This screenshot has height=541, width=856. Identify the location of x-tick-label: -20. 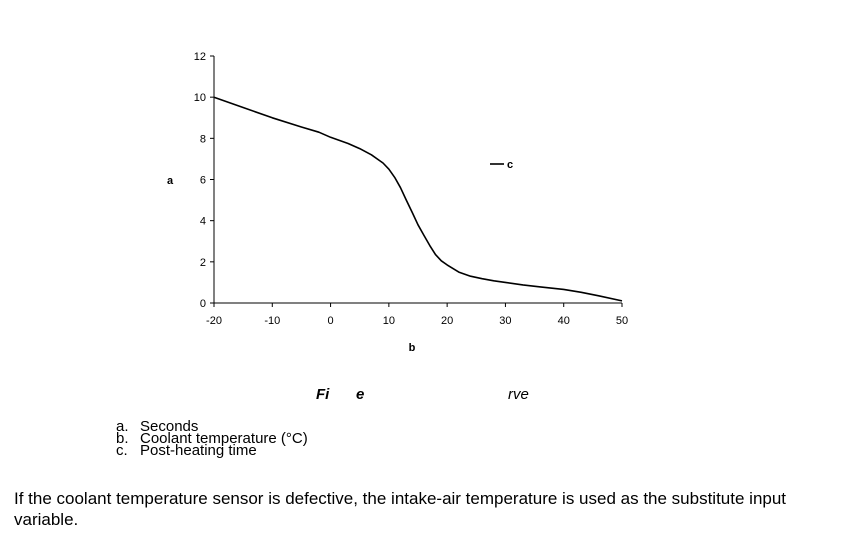
(214, 321).